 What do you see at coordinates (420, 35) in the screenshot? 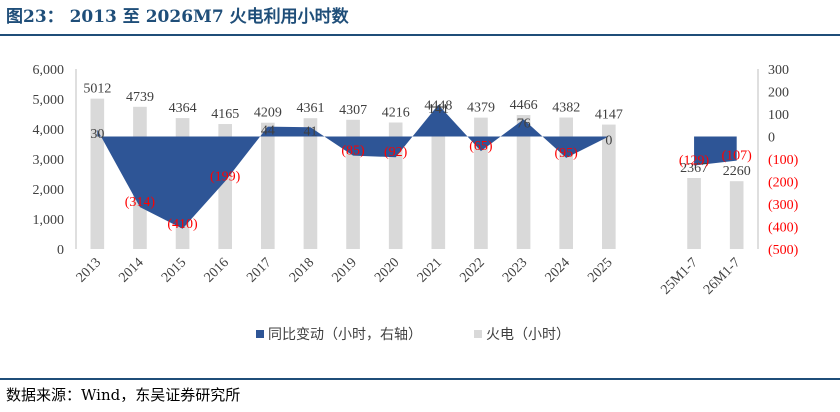
I see `title-rule` at bounding box center [420, 35].